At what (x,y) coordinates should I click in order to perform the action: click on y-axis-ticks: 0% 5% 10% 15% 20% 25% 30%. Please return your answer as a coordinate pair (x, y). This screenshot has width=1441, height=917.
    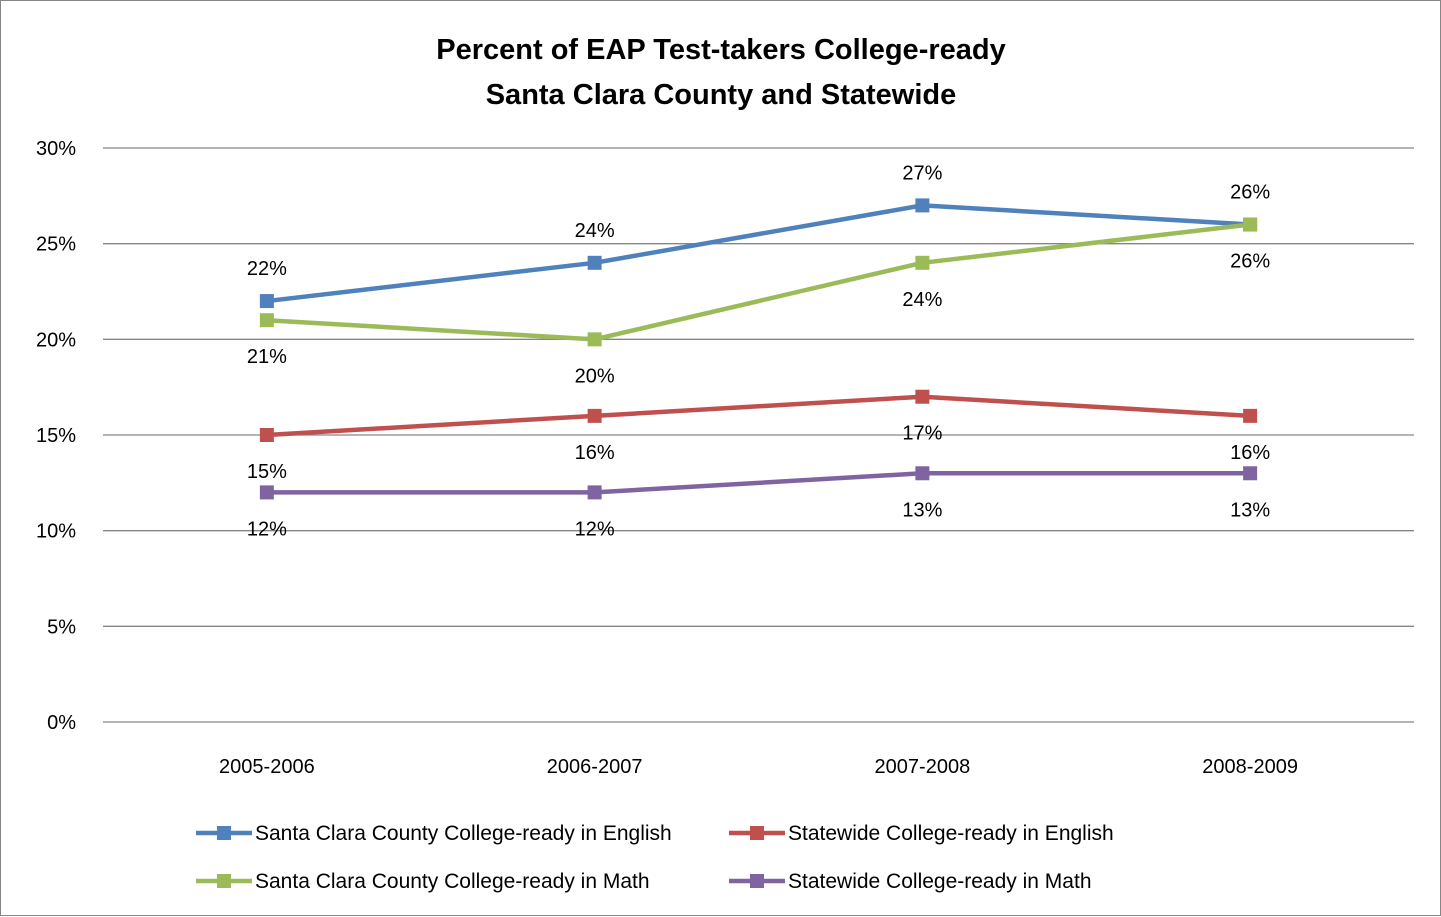
    Looking at the image, I should click on (56, 436).